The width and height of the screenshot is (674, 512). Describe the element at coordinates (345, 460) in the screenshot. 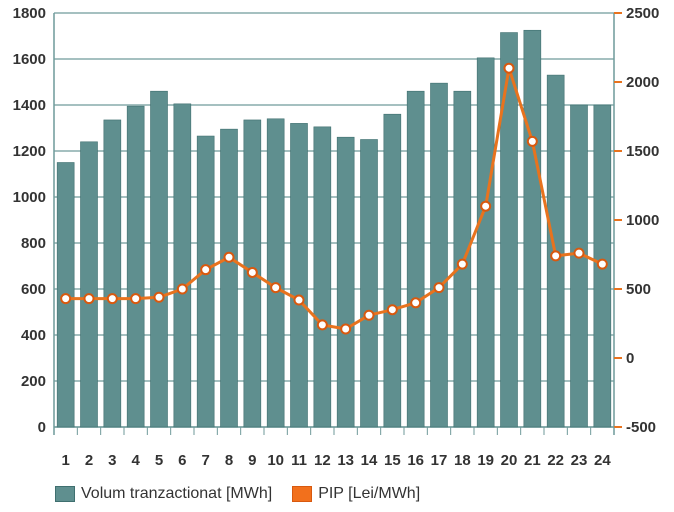

I see `x-tick-label: 13` at that location.